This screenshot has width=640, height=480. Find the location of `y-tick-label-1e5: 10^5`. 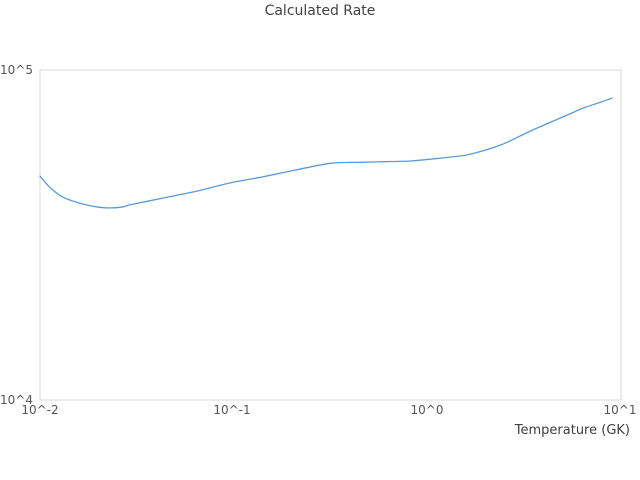

y-tick-label-1e5: 10^5 is located at coordinates (16, 70).